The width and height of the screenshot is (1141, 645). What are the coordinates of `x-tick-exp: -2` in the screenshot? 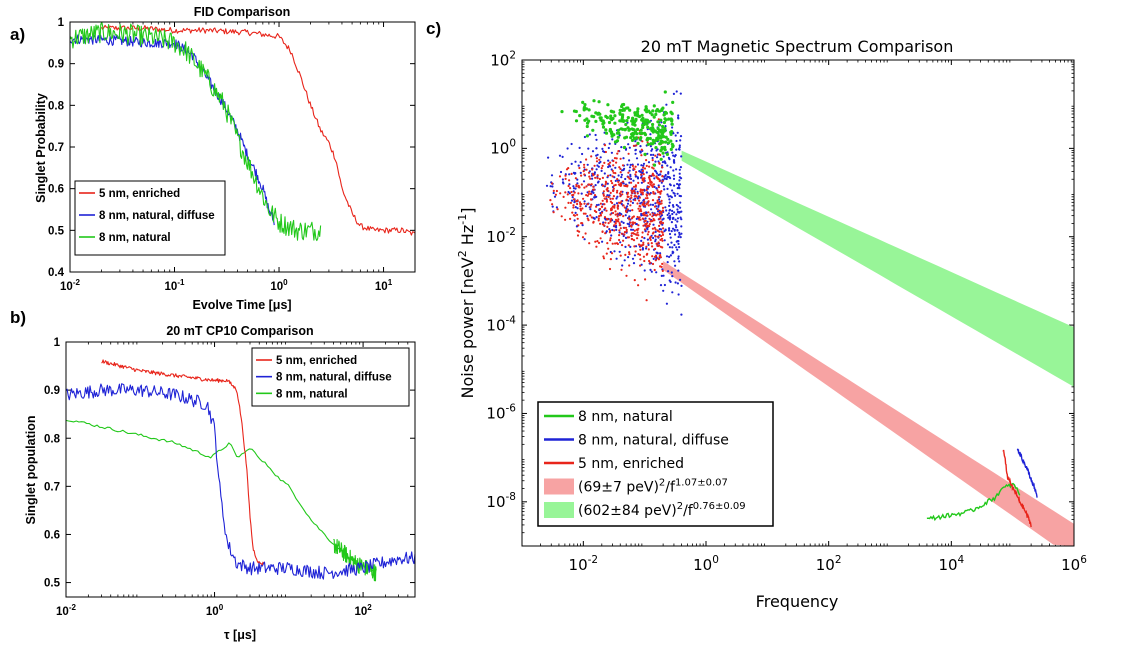 It's located at (73, 607).